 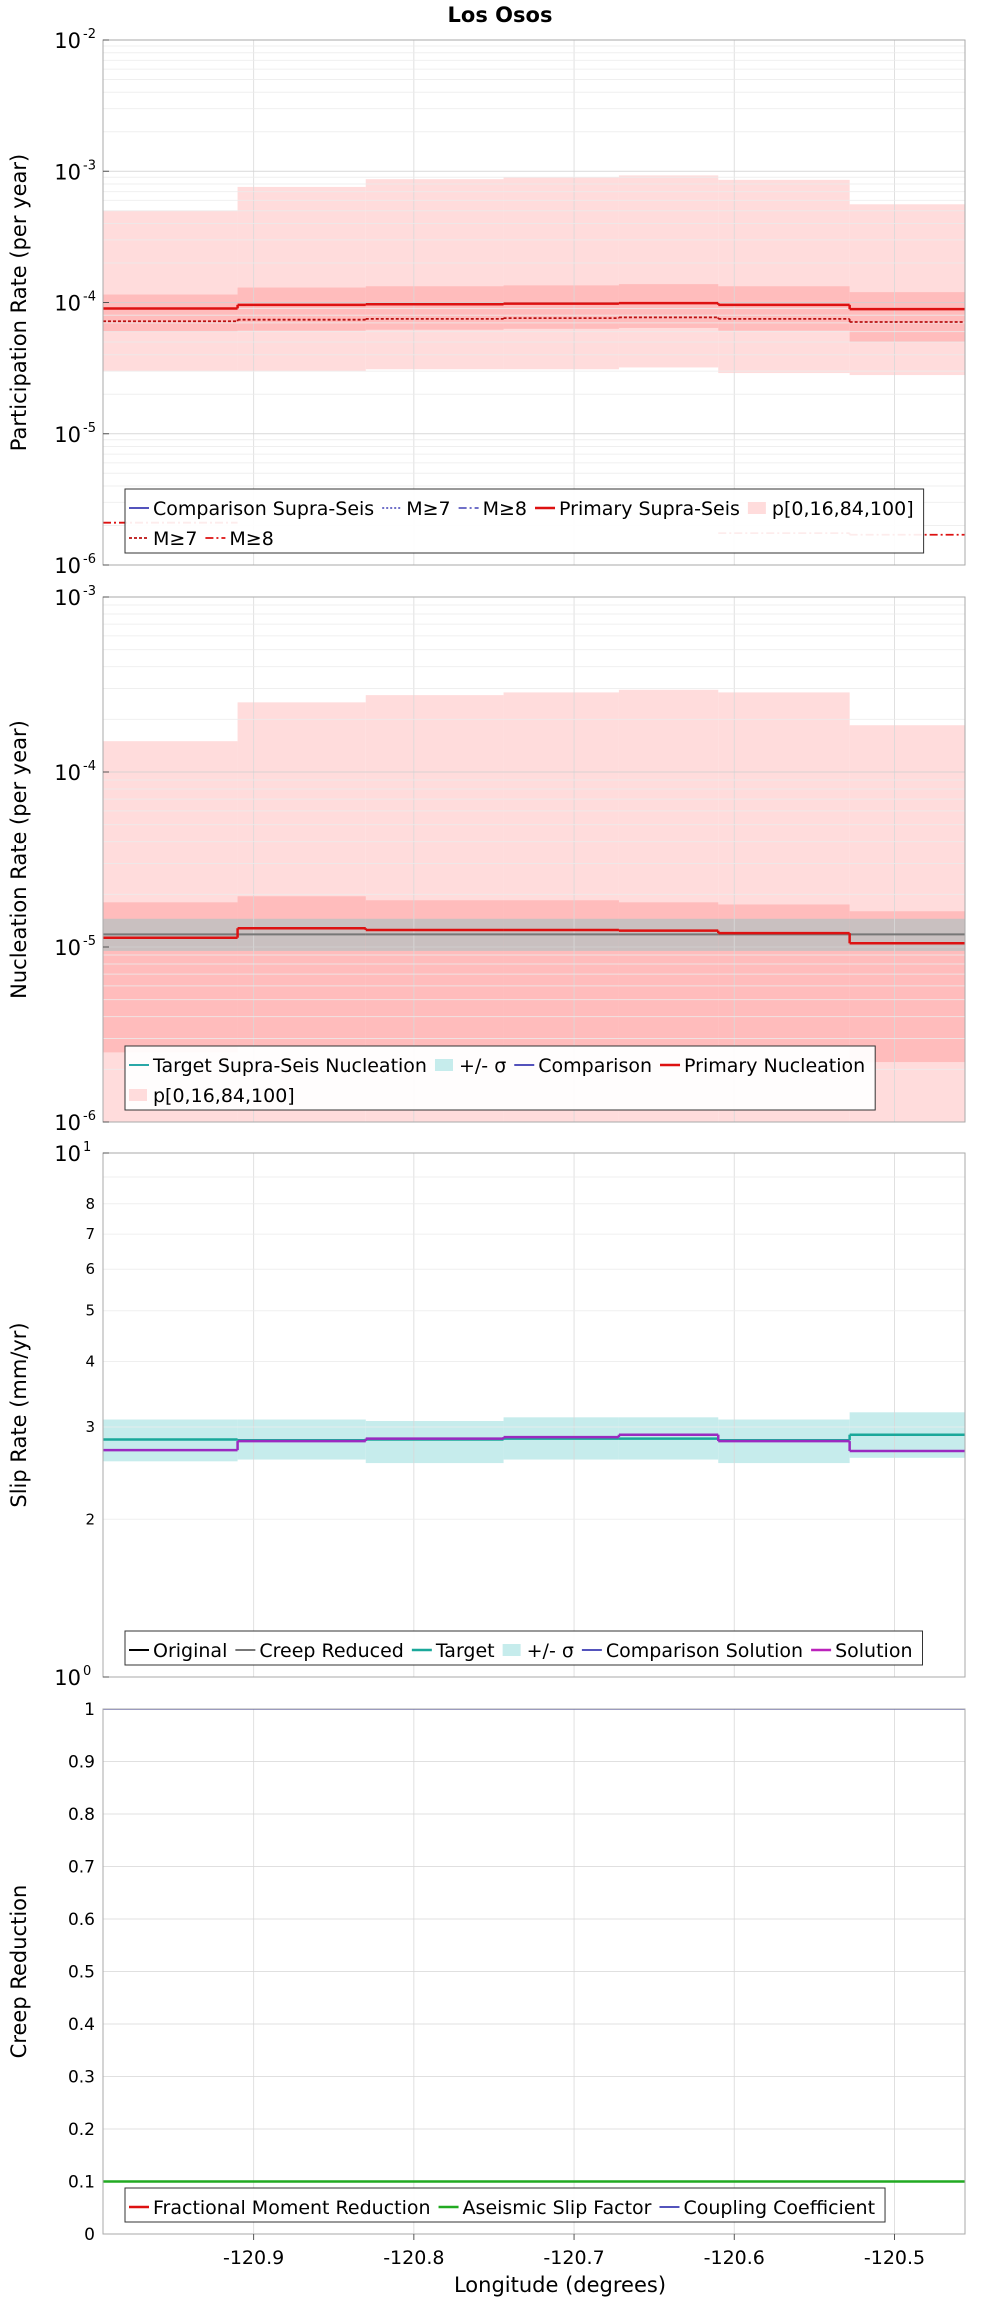 What do you see at coordinates (649, 509) in the screenshot?
I see `legend-label: Primary Supra-Seis` at bounding box center [649, 509].